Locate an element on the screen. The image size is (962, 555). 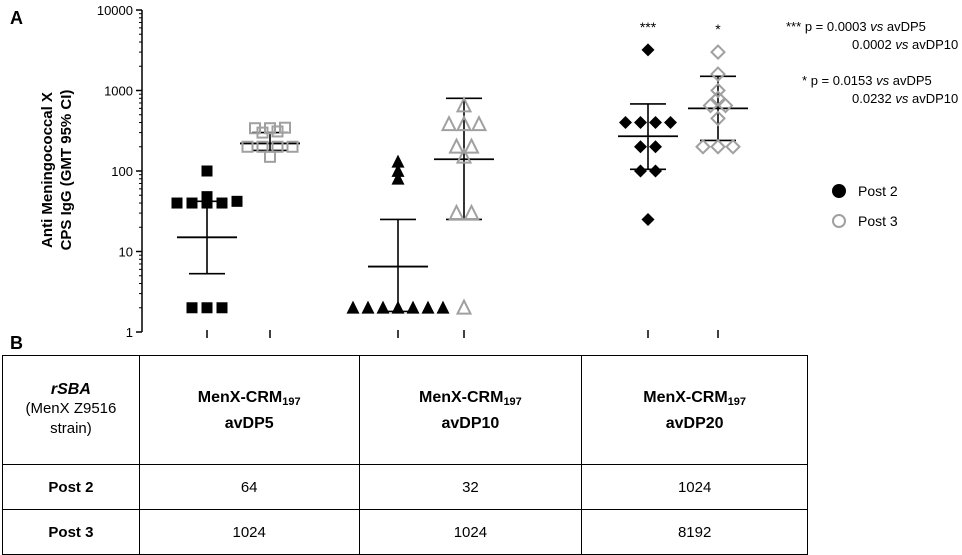
ref-group: avDP10 is located at coordinates (933, 98).